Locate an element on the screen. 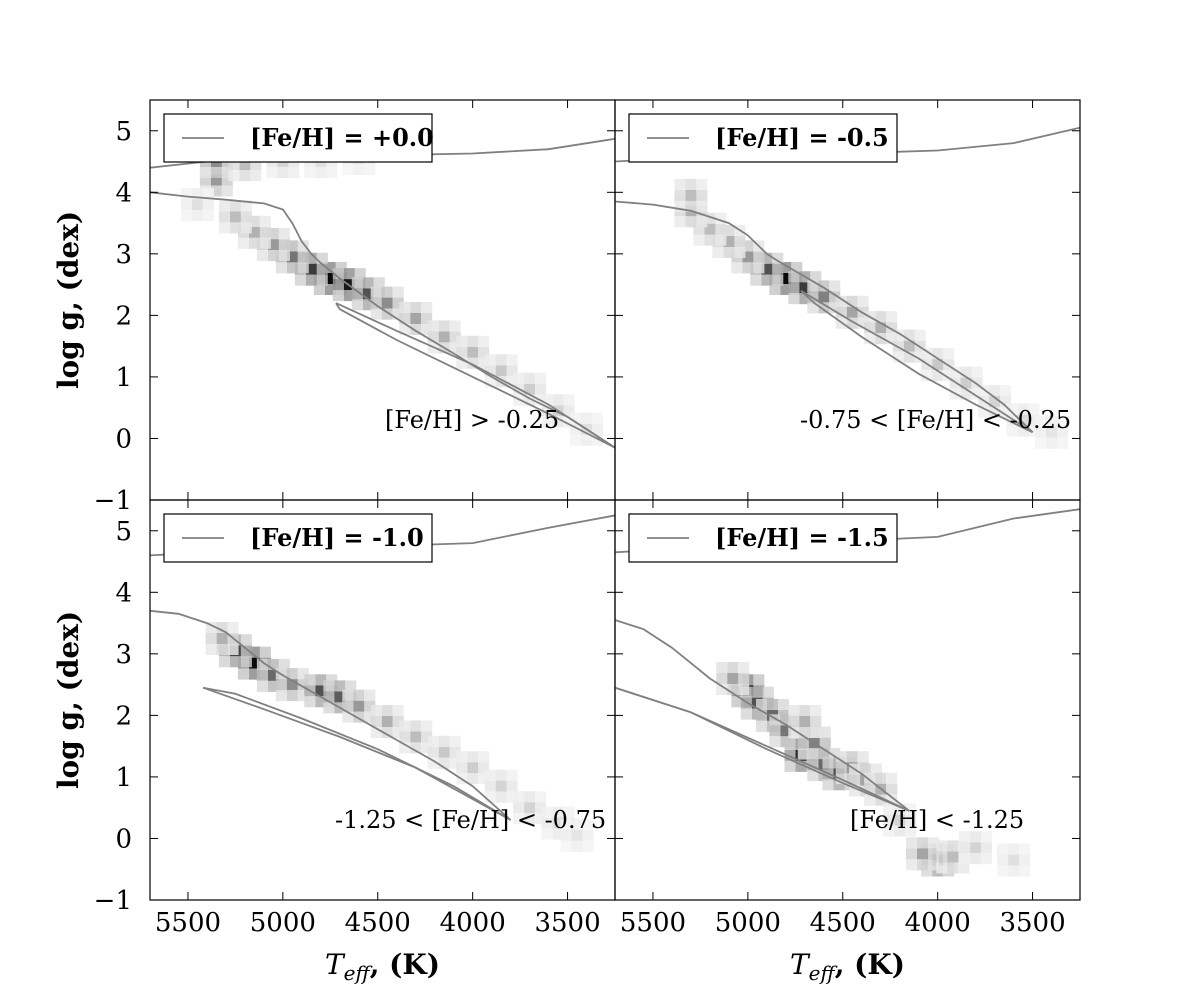 The width and height of the screenshot is (1200, 1005). panel-annotation: [Fe/H] < -1.25 is located at coordinates (937, 820).